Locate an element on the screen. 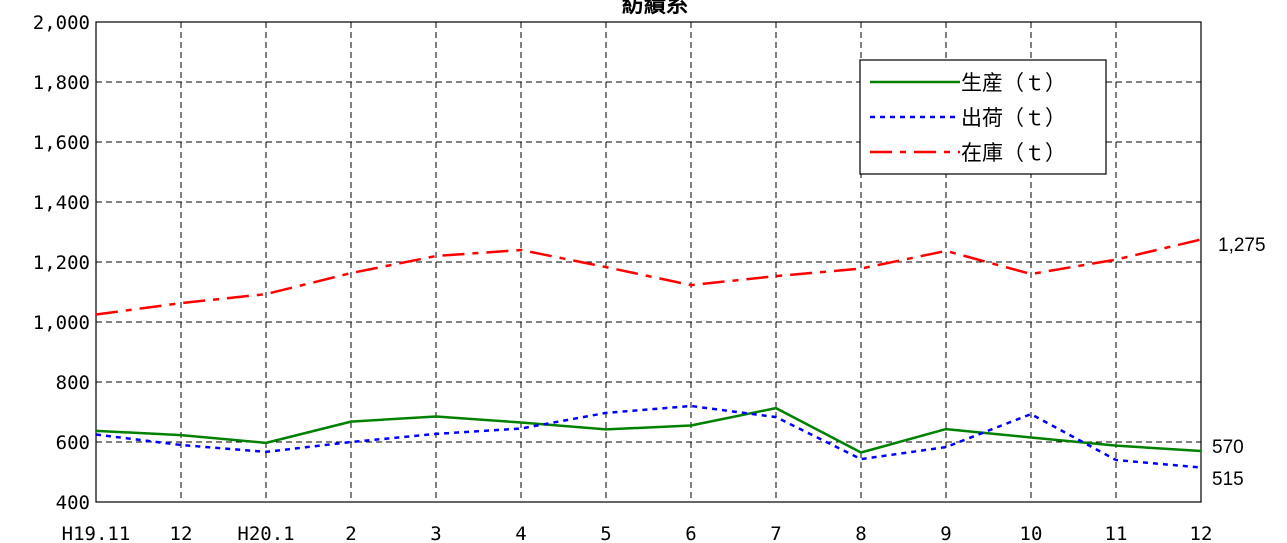 The width and height of the screenshot is (1287, 543). legend-label: 出荷（ｔ） is located at coordinates (1013, 118).